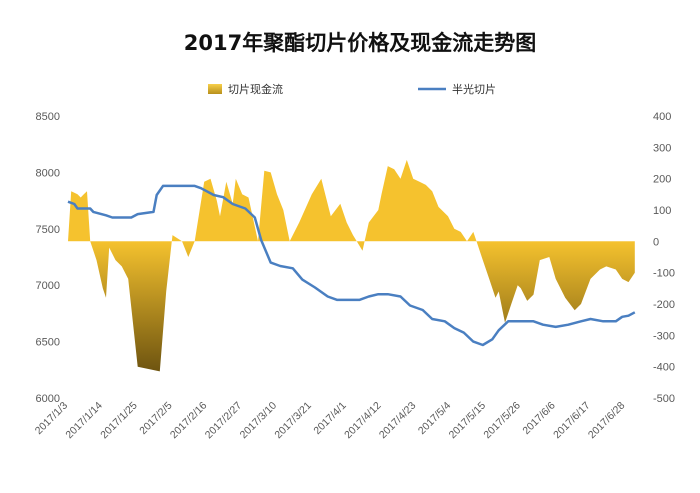  Describe the element at coordinates (48, 258) in the screenshot. I see `y-axis-left: 6000 6500 7000 7500 8000 8500` at that location.